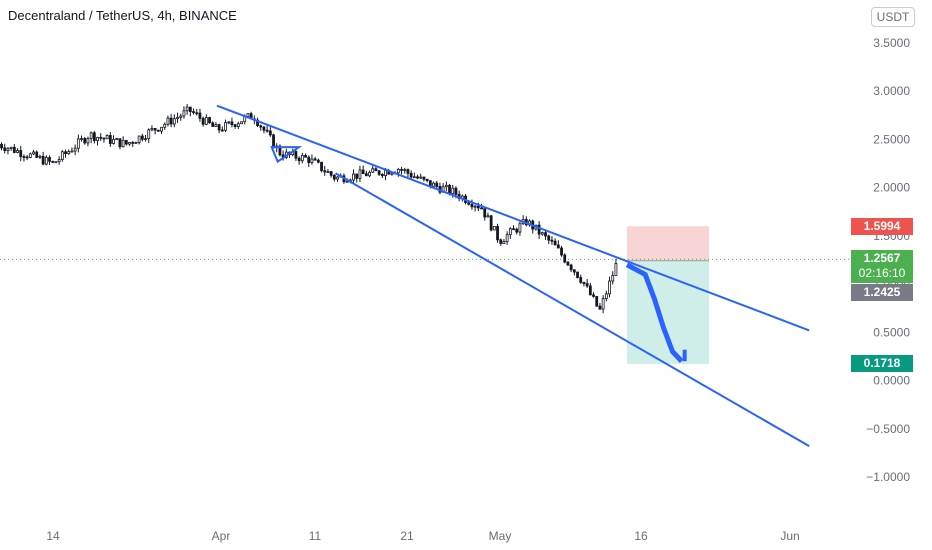 The width and height of the screenshot is (932, 550). Describe the element at coordinates (891, 332) in the screenshot. I see `y-tick-label: 0.5000` at that location.